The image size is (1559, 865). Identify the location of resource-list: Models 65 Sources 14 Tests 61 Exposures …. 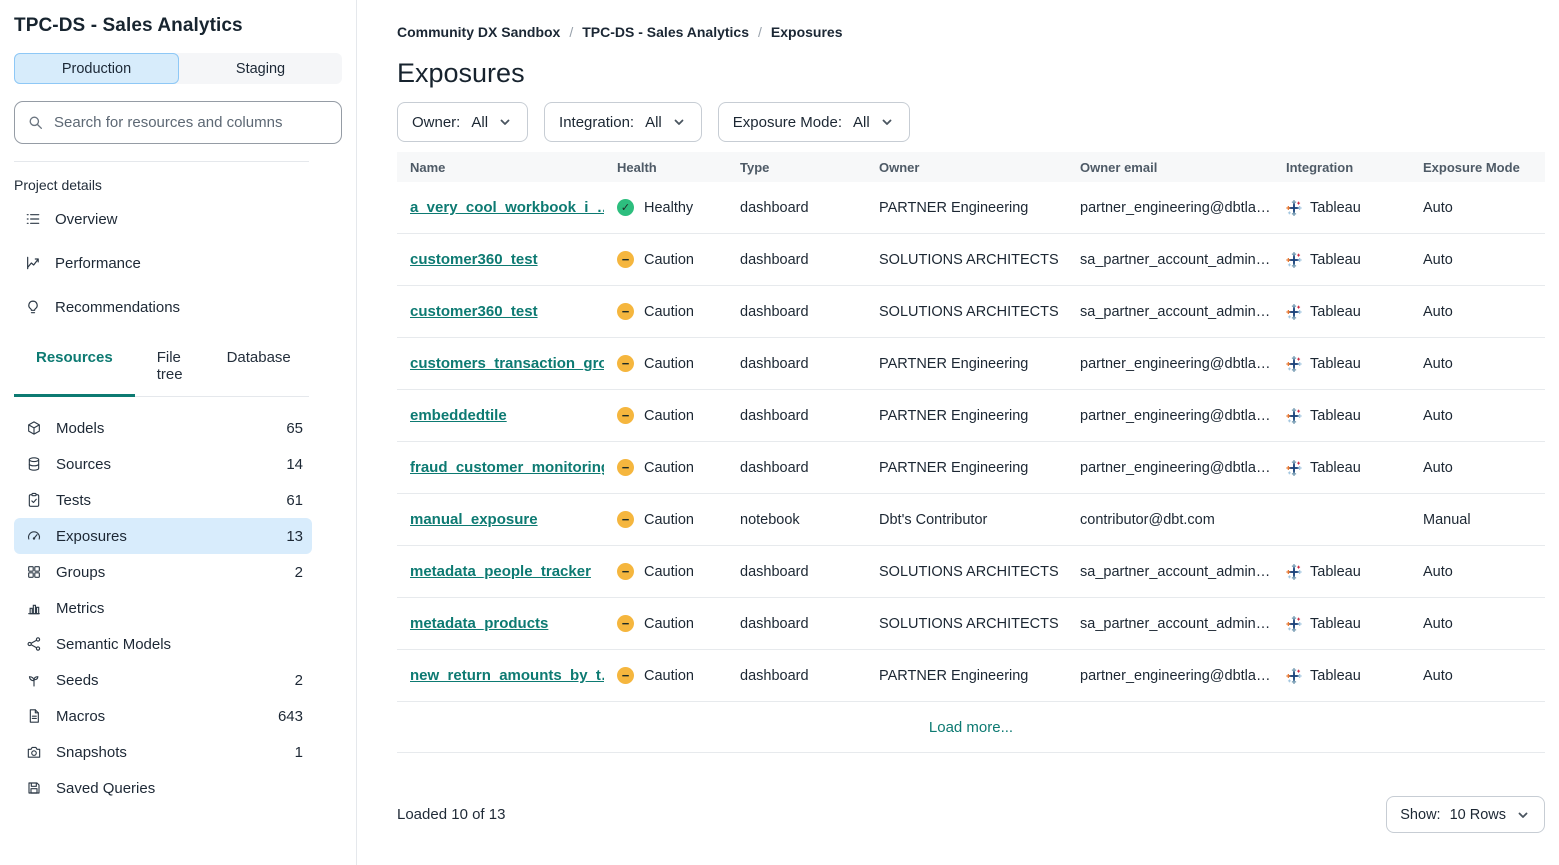
(163, 608).